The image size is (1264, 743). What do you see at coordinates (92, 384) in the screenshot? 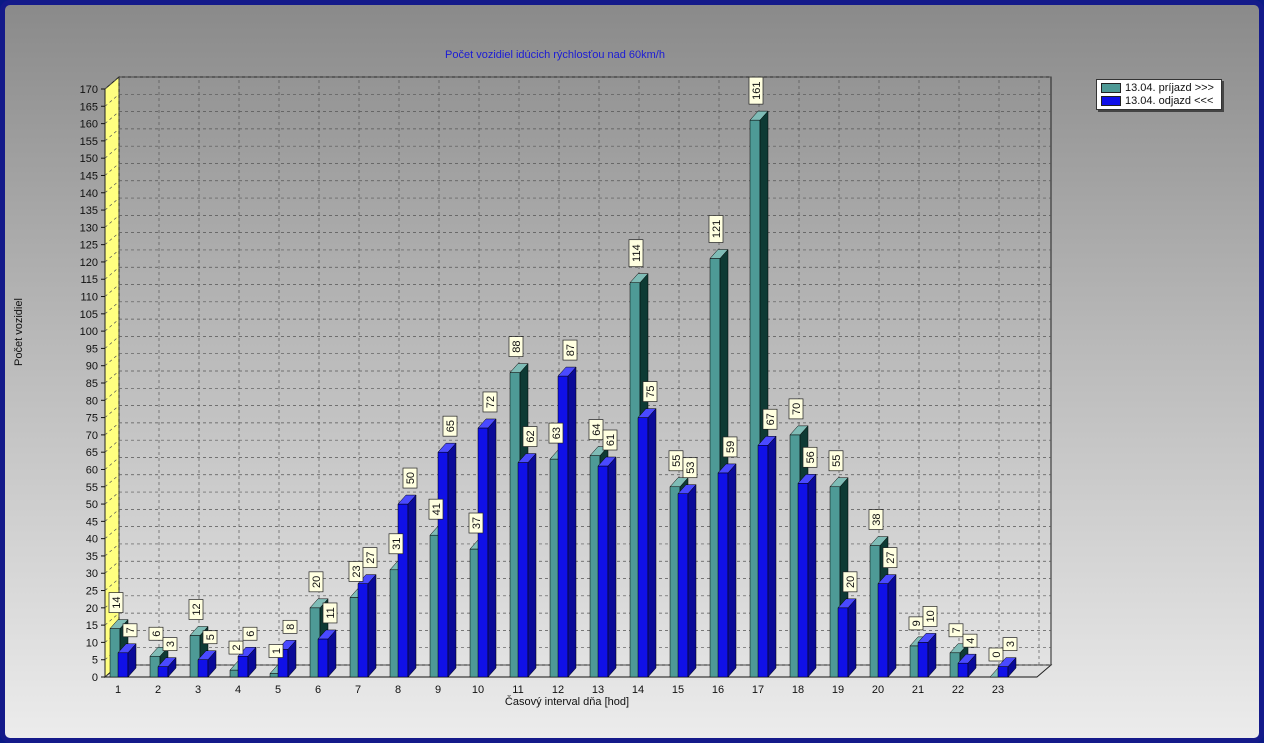
I see `y-tick-label: 85` at bounding box center [92, 384].